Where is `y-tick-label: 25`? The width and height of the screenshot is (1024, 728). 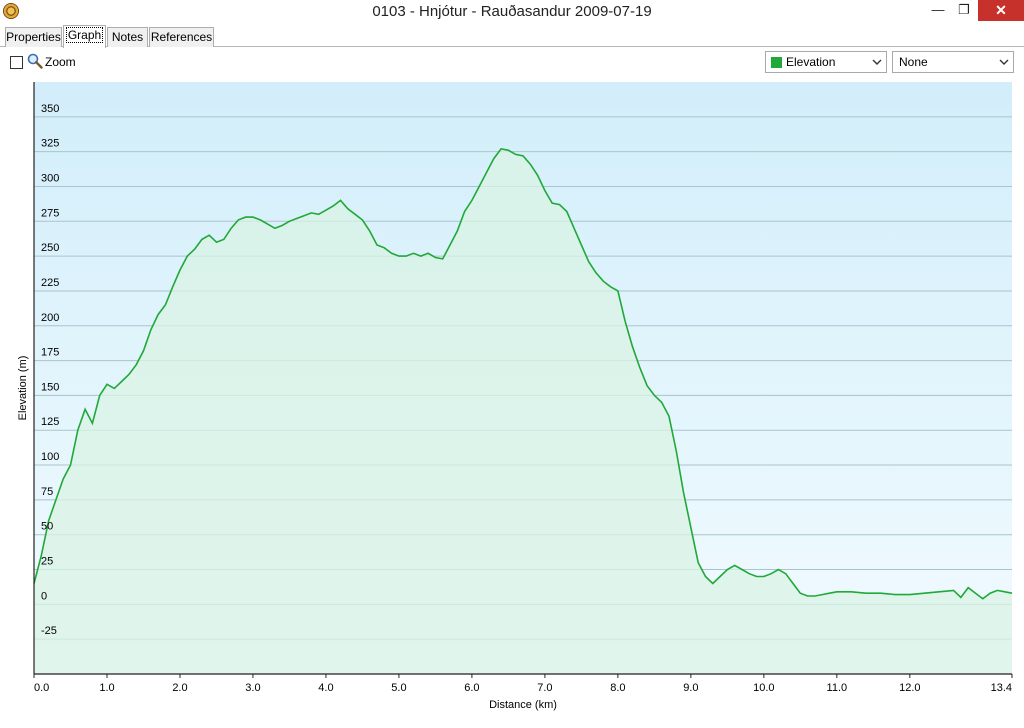
y-tick-label: 25 is located at coordinates (47, 562).